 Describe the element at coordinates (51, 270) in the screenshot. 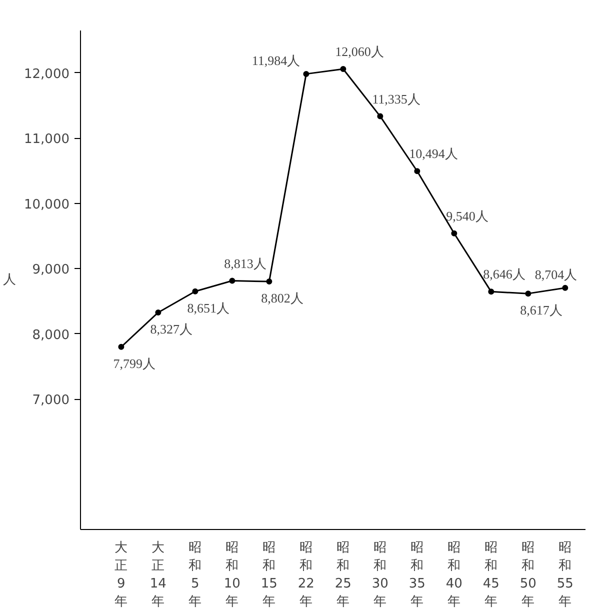

I see `y-tick-label: 9,000` at that location.